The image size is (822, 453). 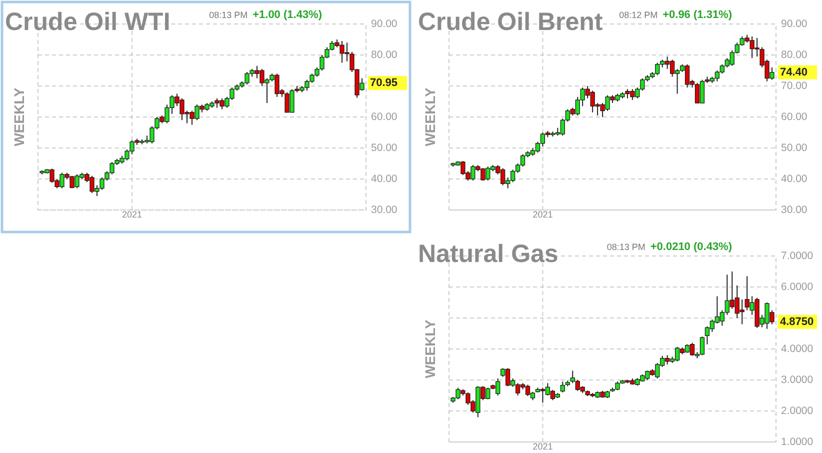 What do you see at coordinates (797, 322) in the screenshot?
I see `text: 4.8750` at bounding box center [797, 322].